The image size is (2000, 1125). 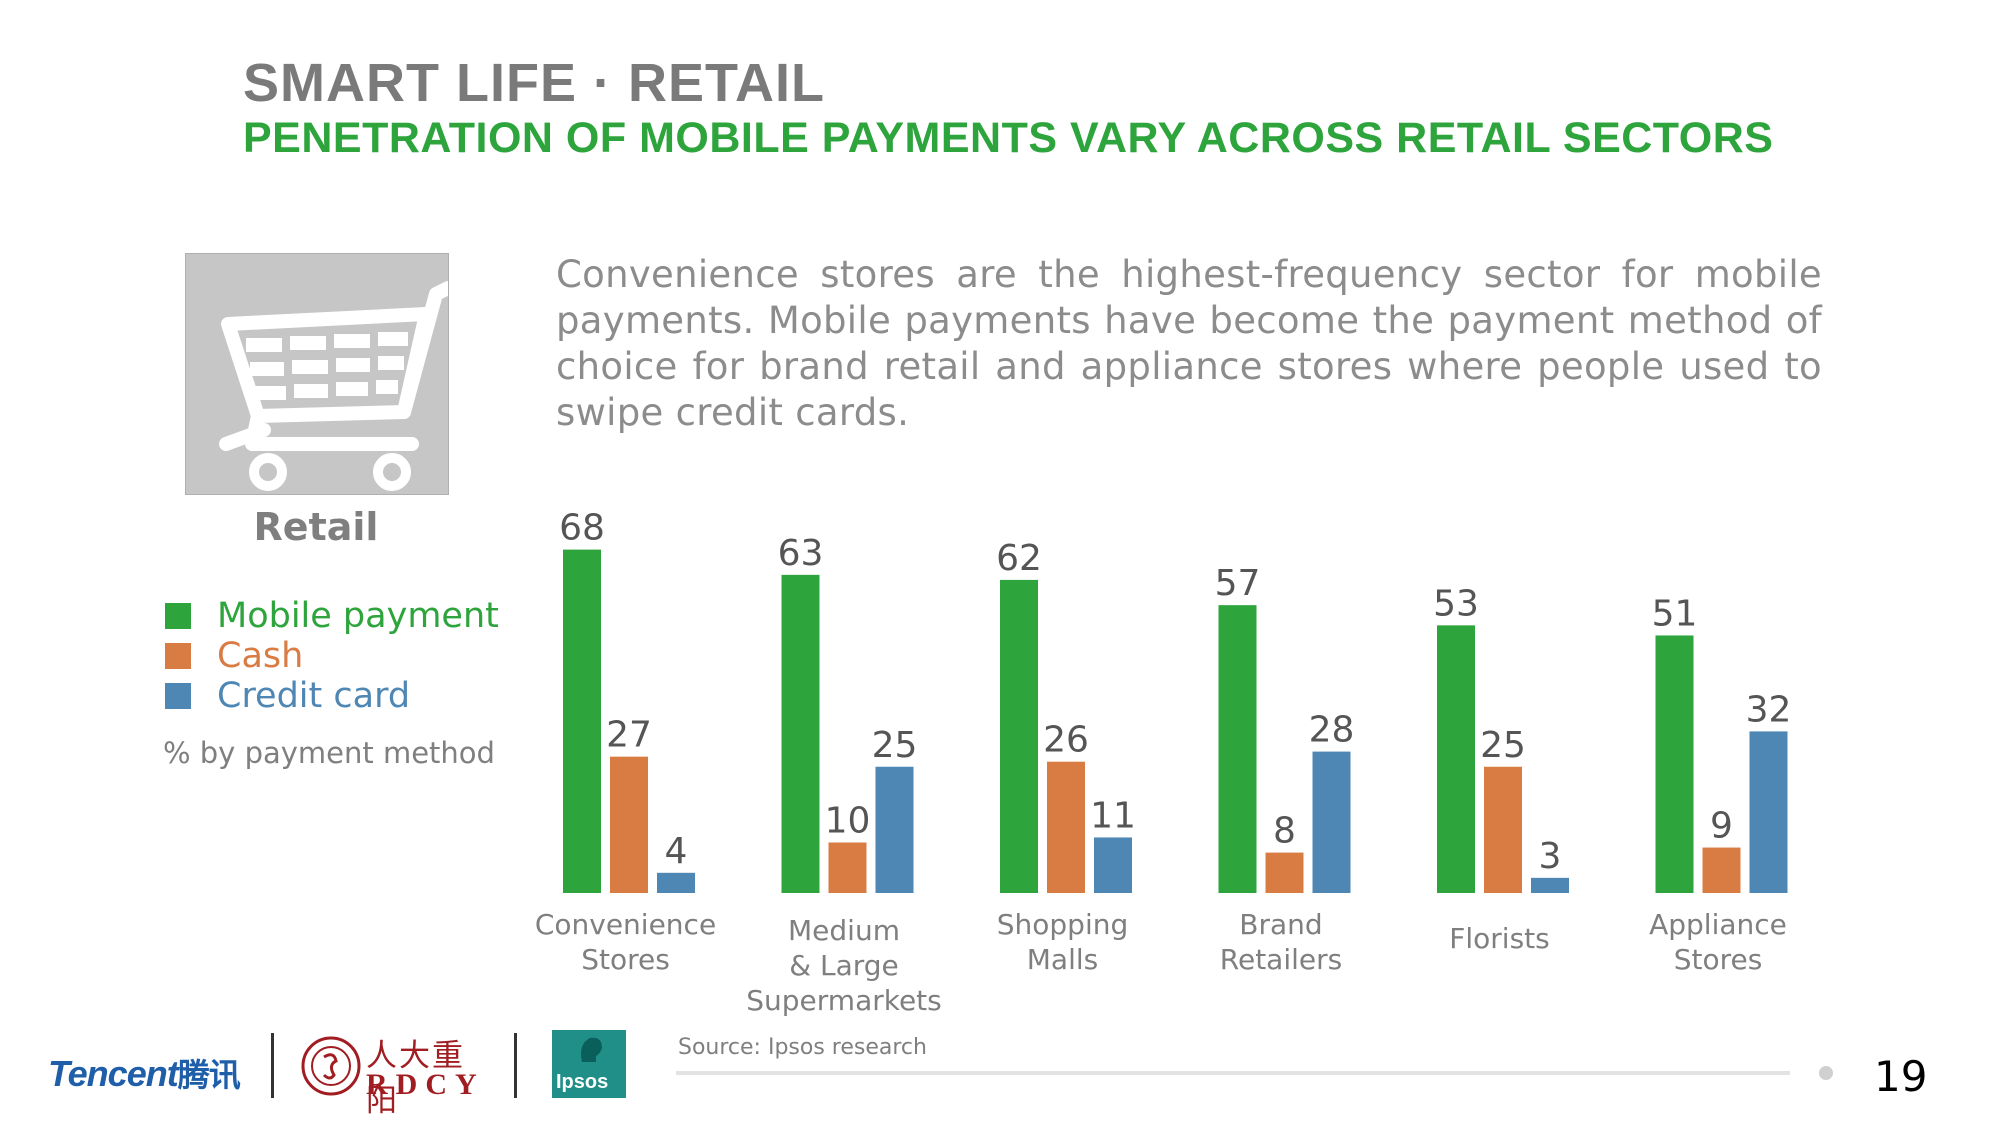 I want to click on footer-dot, so click(x=1826, y=1073).